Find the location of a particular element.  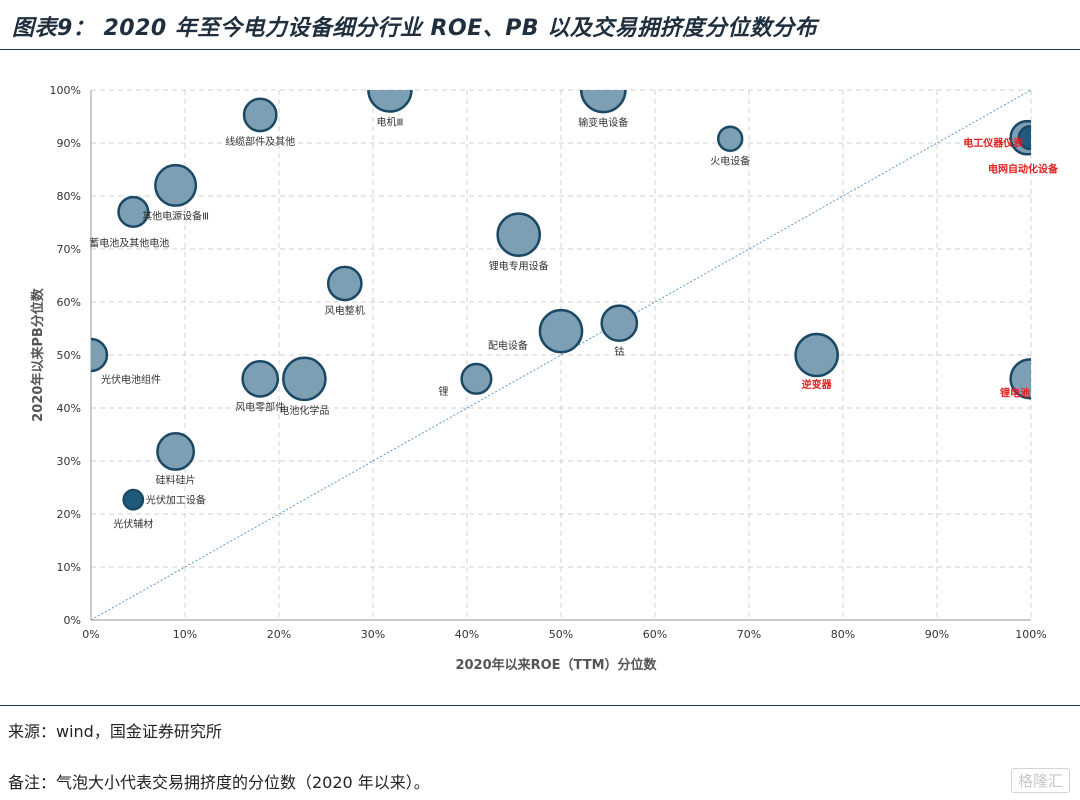

bubble-label: 电机Ⅲ is located at coordinates (389, 122).